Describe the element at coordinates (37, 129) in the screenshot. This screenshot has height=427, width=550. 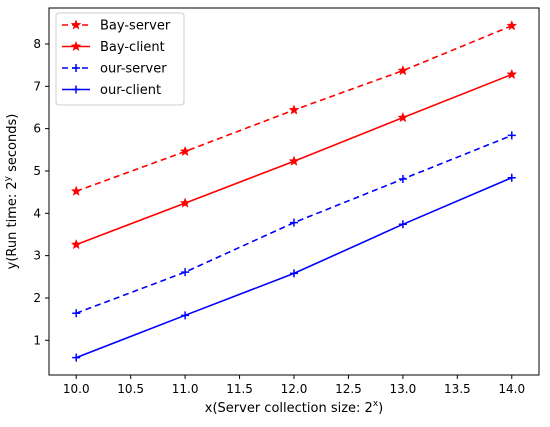
I see `y-tick-label: 6` at that location.